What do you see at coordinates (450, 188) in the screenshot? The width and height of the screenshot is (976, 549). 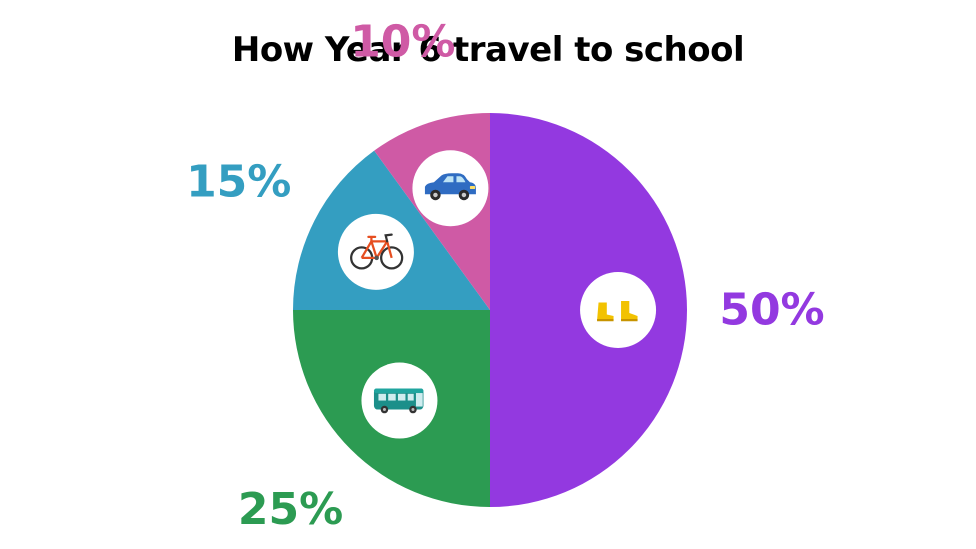 I see `car-icon` at bounding box center [450, 188].